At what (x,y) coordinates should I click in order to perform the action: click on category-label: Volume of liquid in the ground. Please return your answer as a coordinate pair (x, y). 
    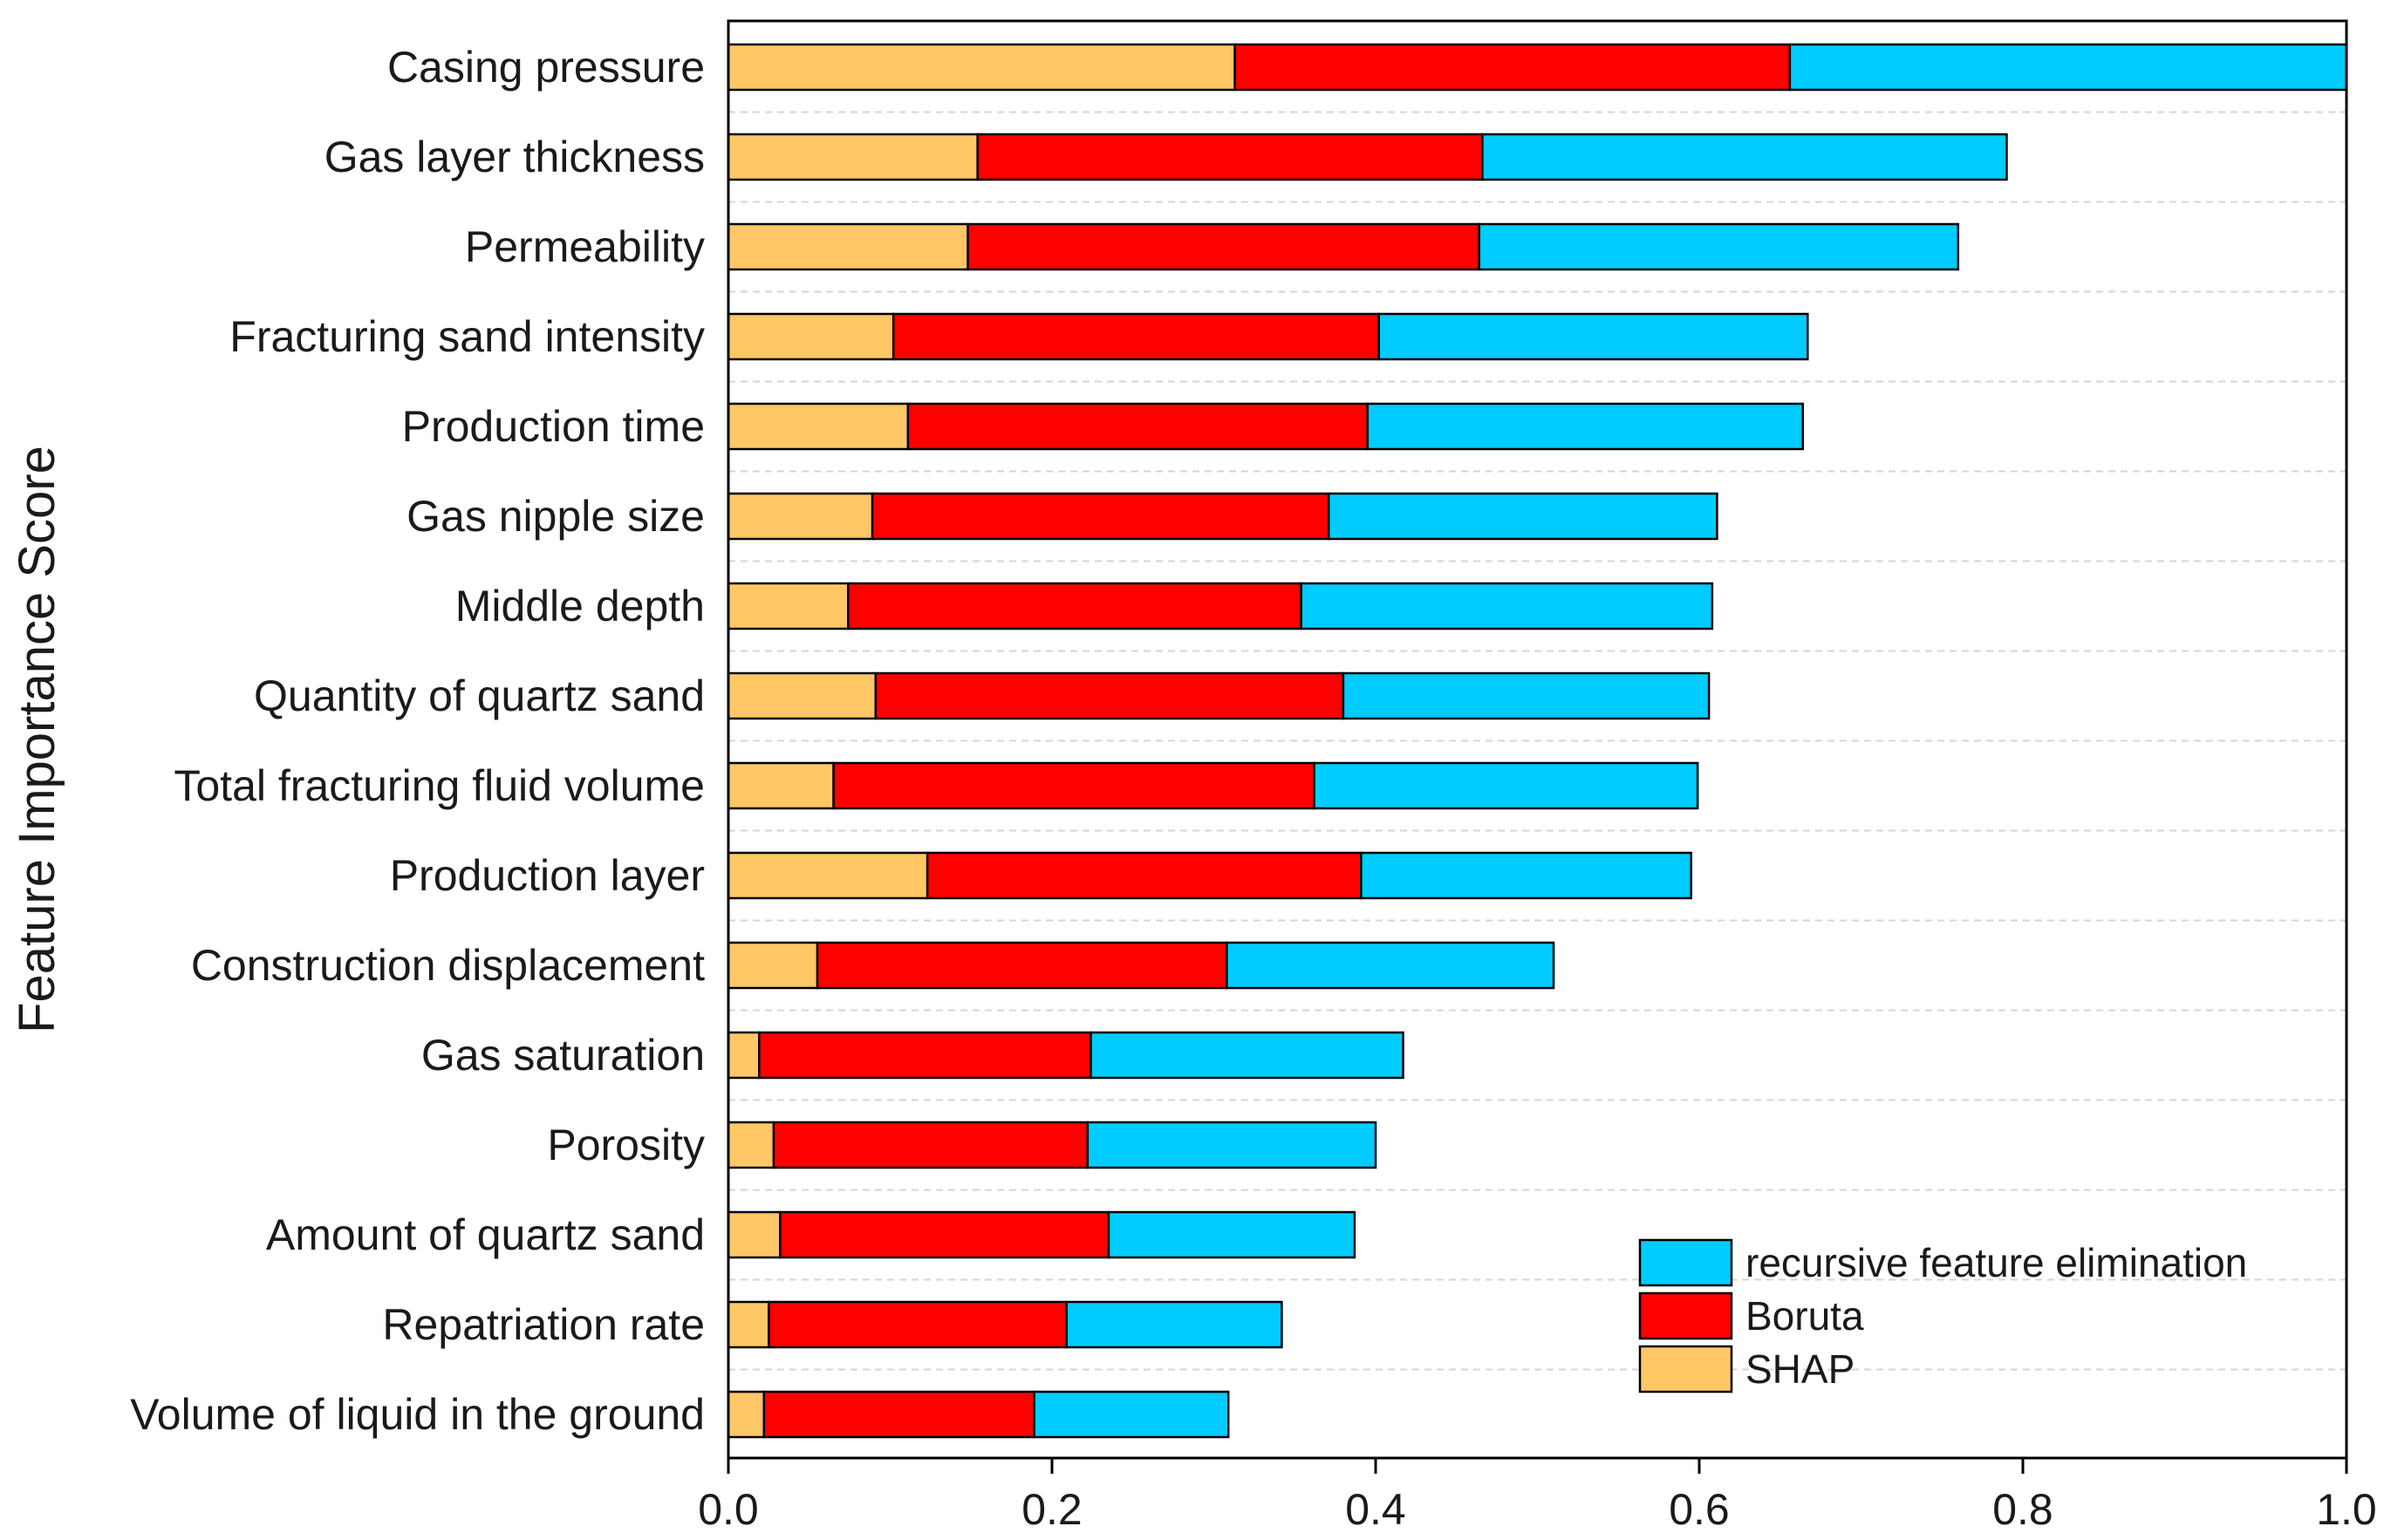
    Looking at the image, I should click on (417, 1415).